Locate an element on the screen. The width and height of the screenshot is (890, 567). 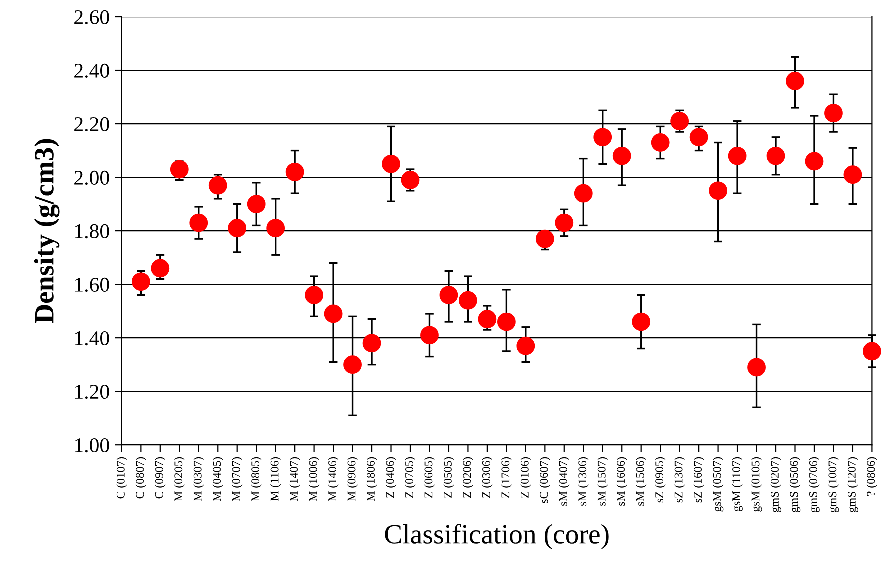
x-tick-label: M (0205) is located at coordinates (179, 479).